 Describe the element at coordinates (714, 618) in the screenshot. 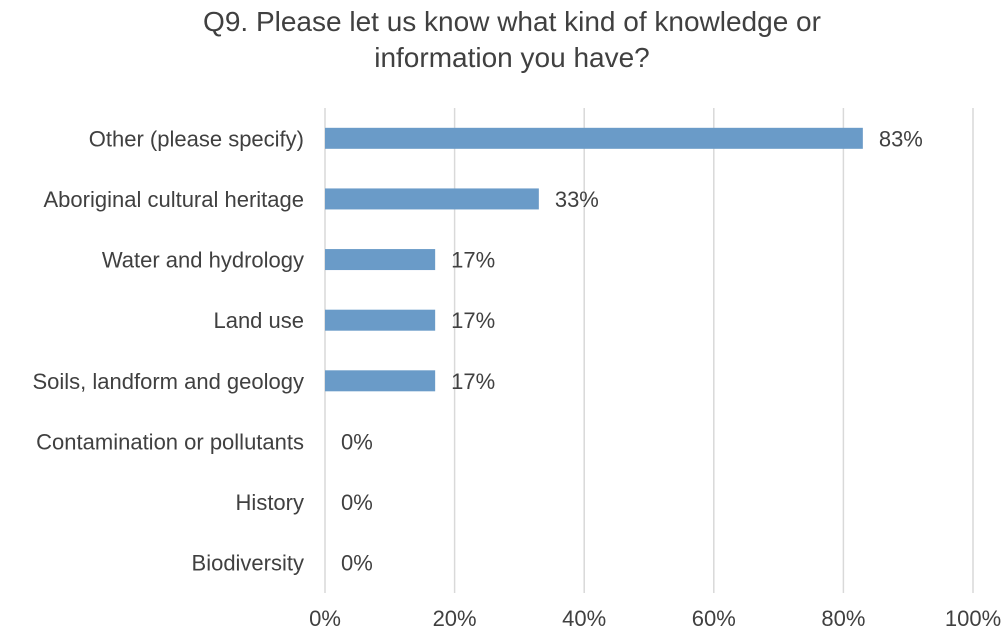

I see `x-tick-label: 60%` at that location.